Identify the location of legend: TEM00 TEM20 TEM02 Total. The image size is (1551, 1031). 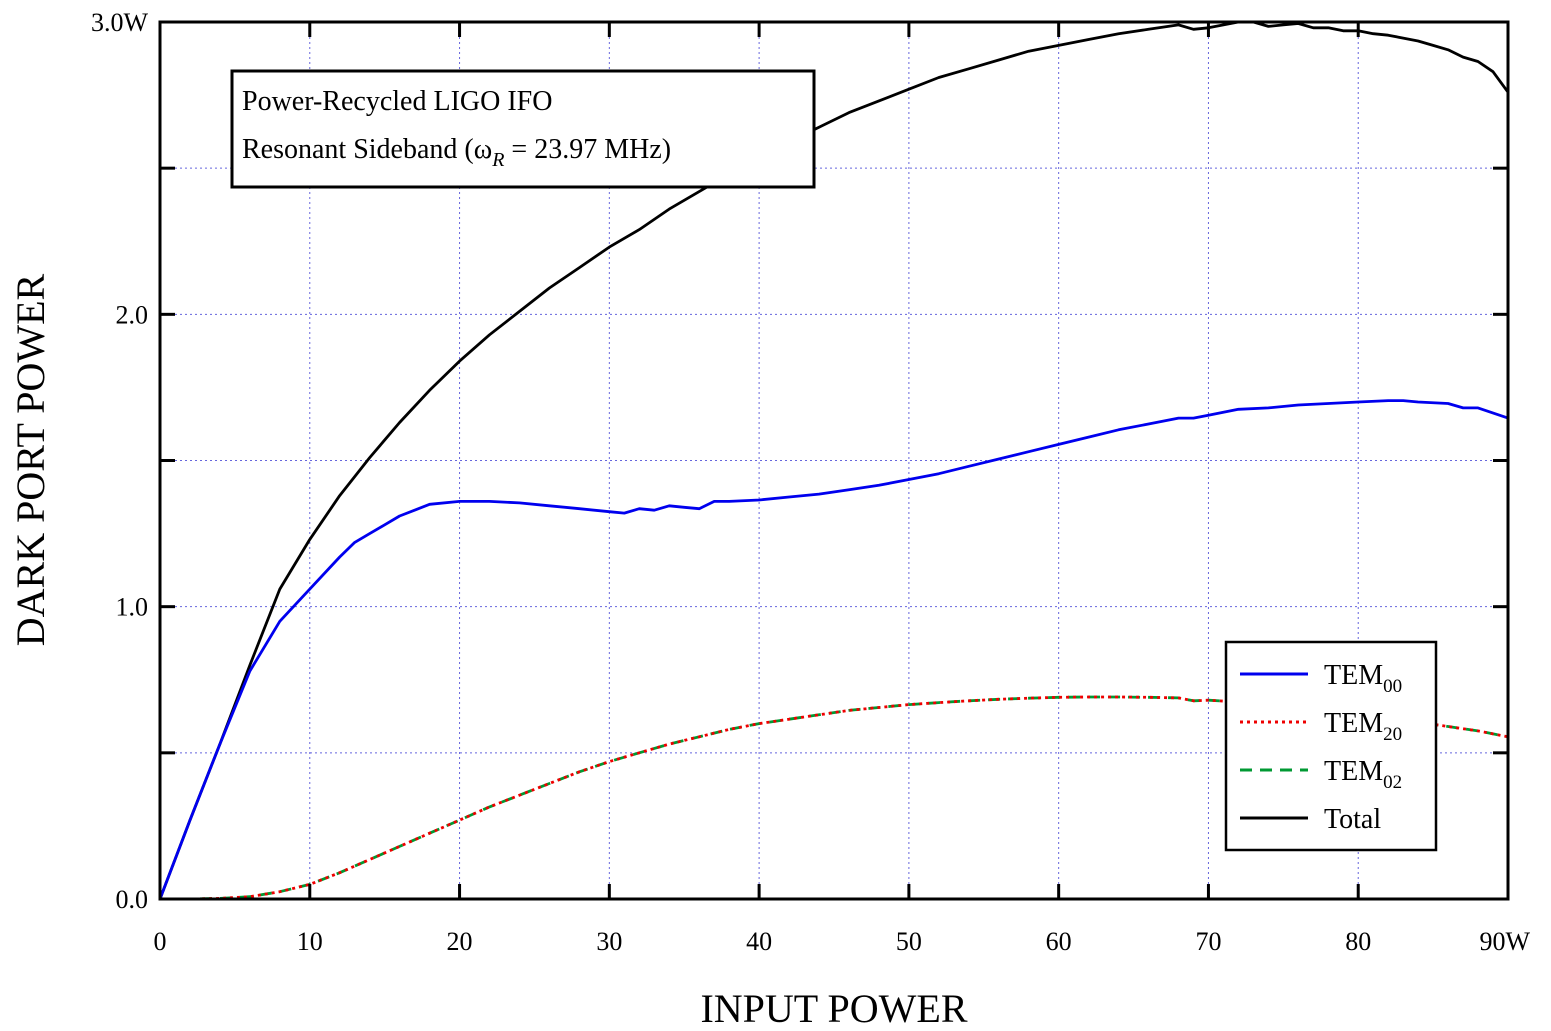
(1331, 746).